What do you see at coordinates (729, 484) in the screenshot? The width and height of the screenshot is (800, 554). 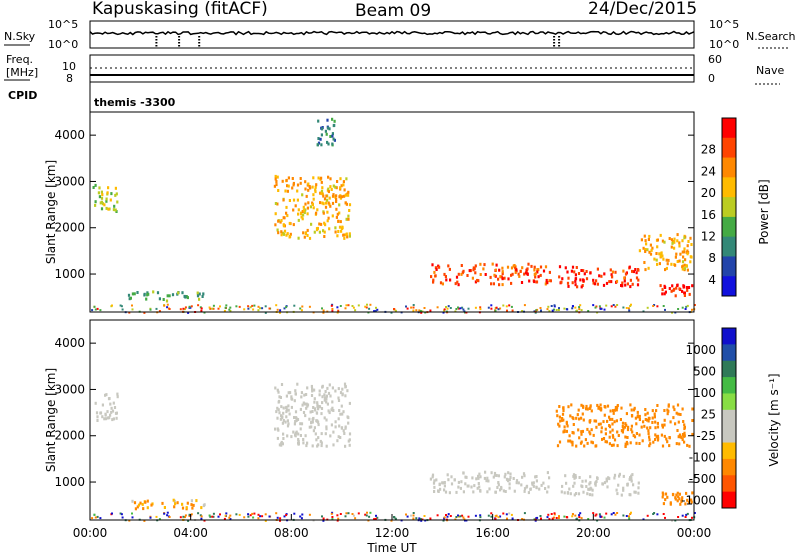 I see `colorbar-swatch` at bounding box center [729, 484].